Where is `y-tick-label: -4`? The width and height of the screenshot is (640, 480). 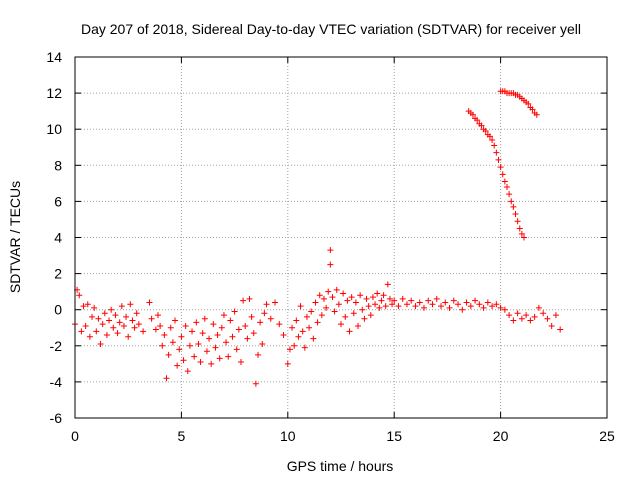 y-tick-label: -4 is located at coordinates (56, 382).